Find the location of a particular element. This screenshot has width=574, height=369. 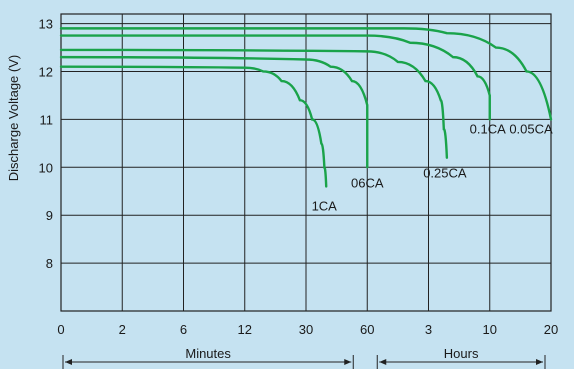

range-bracket: Minutes is located at coordinates (208, 357).